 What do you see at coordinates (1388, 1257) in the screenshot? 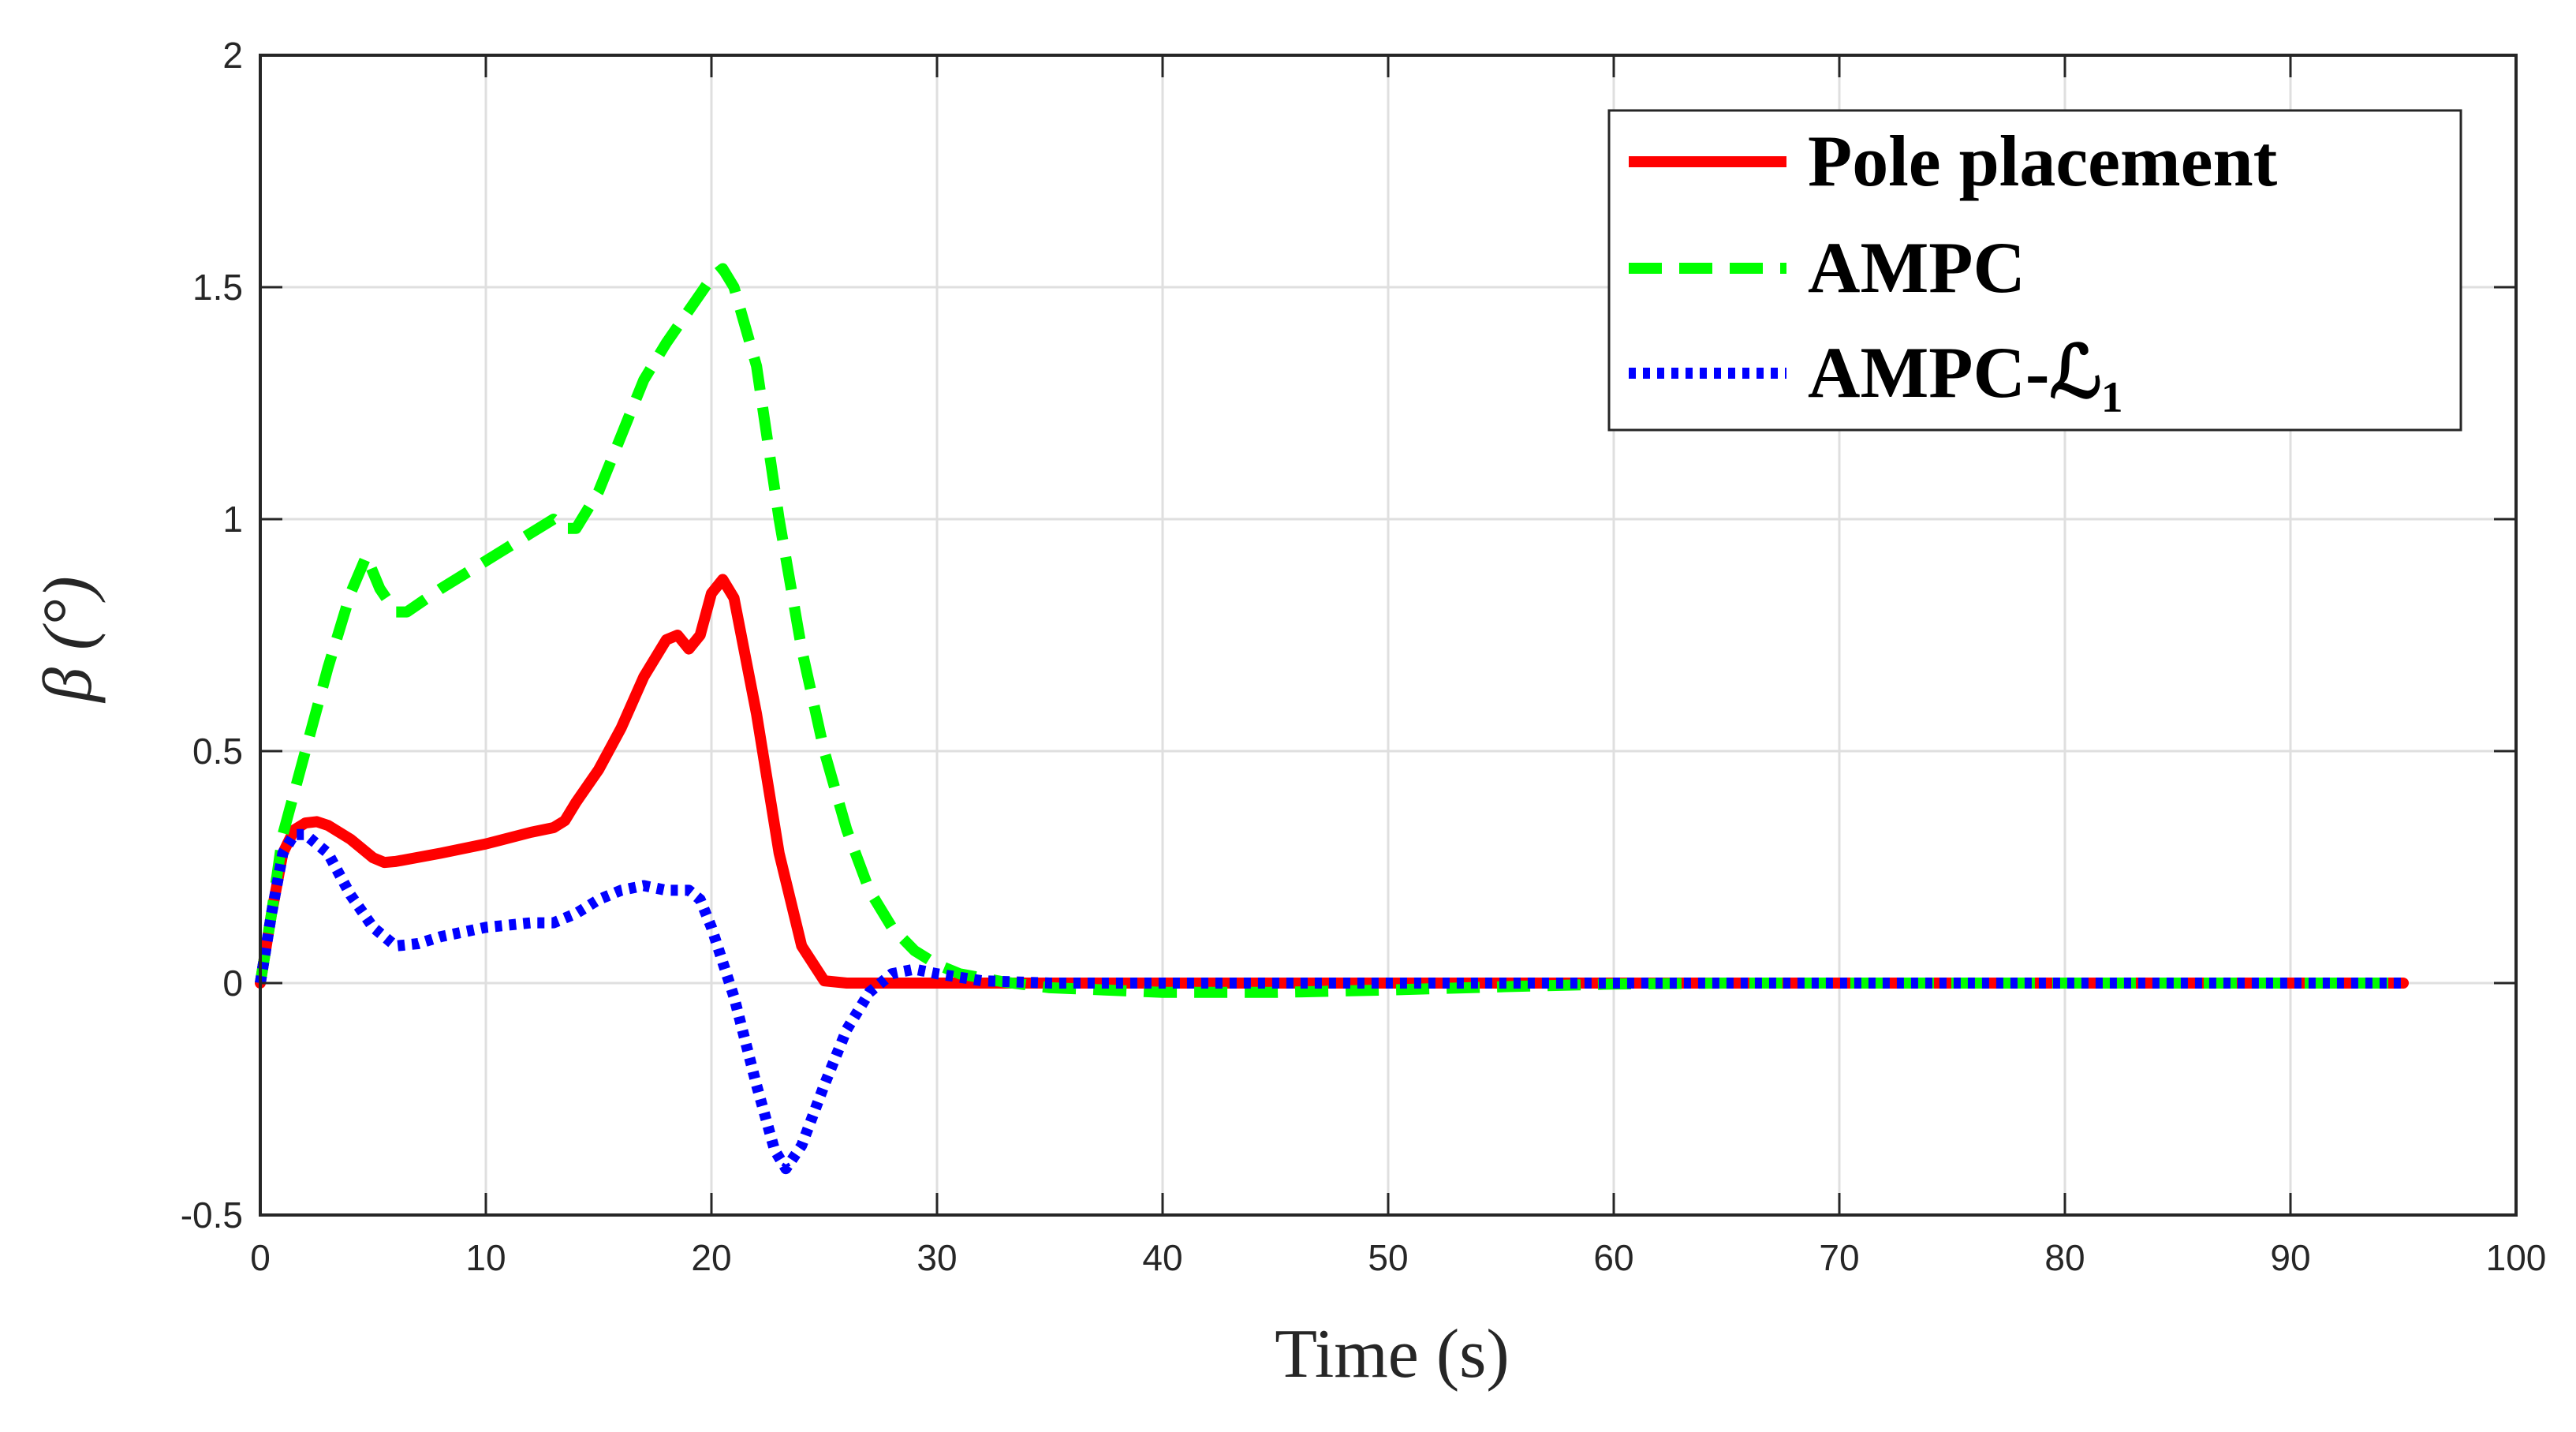
I see `x-tick-label: 50` at bounding box center [1388, 1257].